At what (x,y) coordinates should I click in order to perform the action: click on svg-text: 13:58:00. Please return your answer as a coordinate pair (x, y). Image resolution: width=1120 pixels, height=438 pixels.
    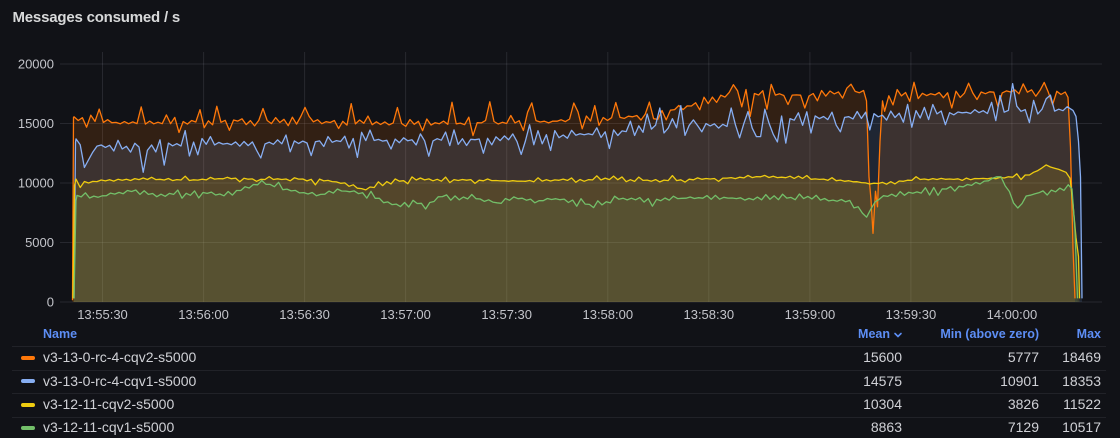
    Looking at the image, I should click on (607, 314).